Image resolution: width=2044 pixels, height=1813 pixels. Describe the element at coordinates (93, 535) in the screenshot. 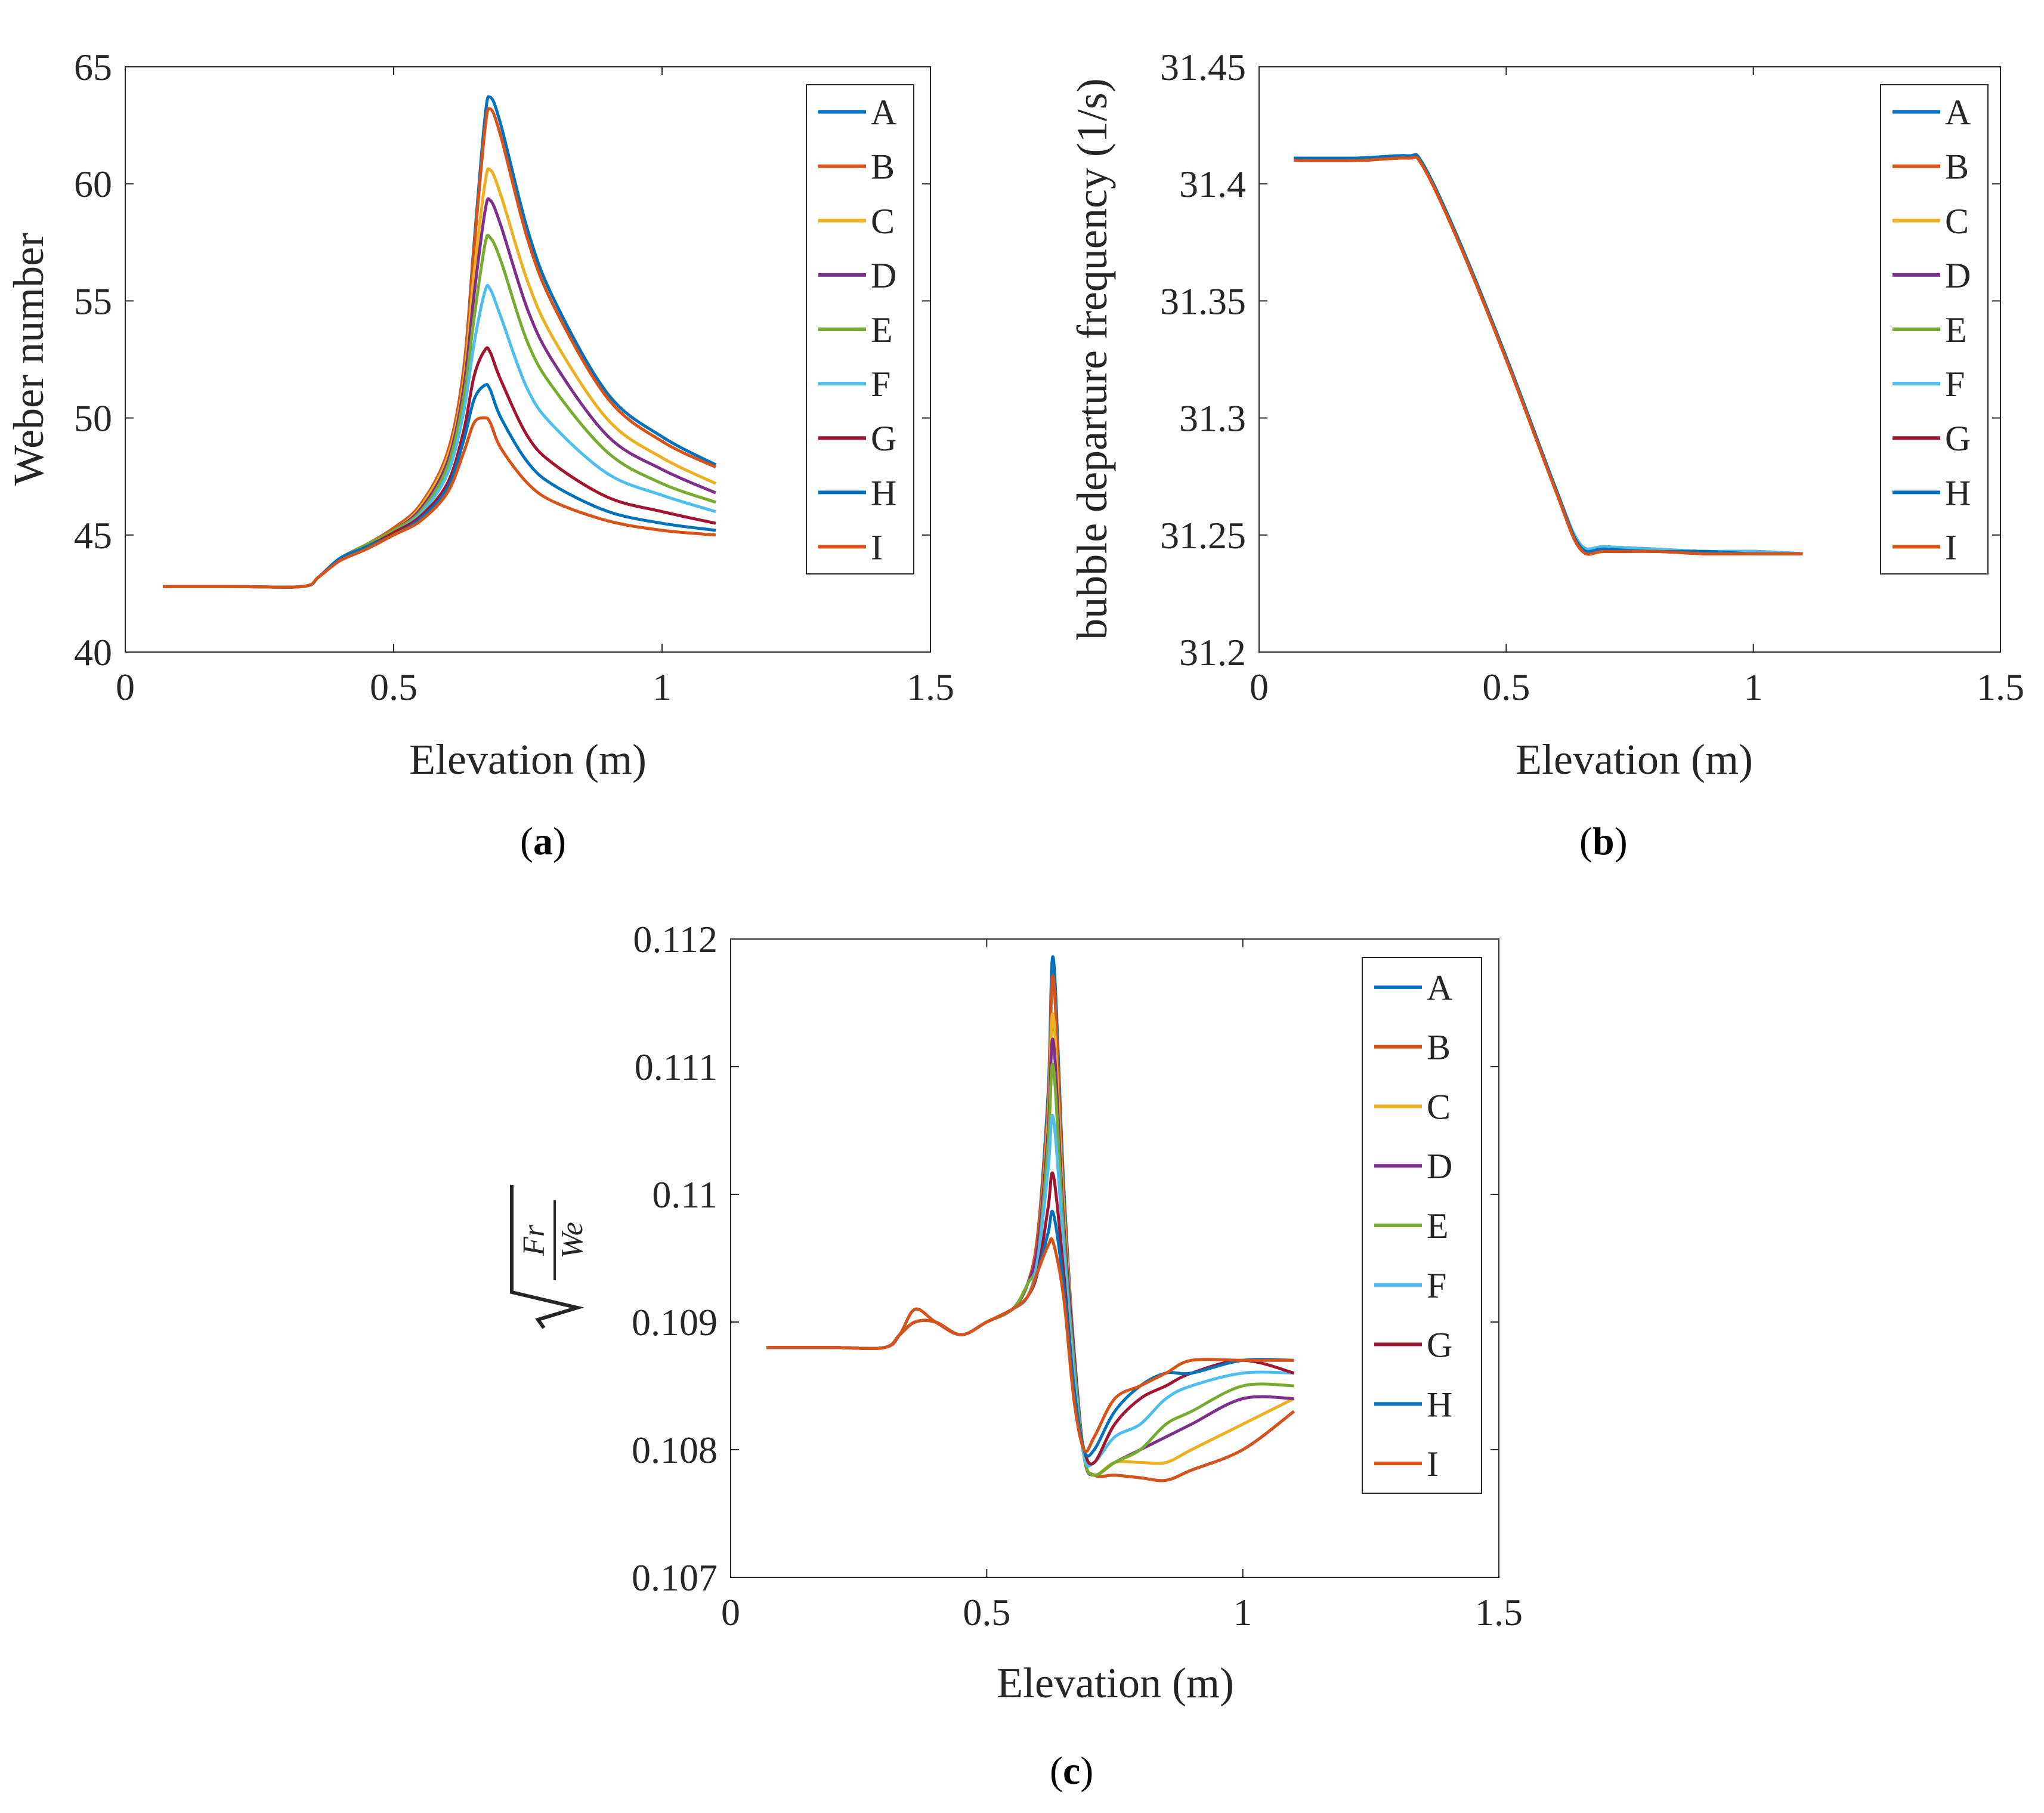

I see `y-tick-label: 45` at that location.